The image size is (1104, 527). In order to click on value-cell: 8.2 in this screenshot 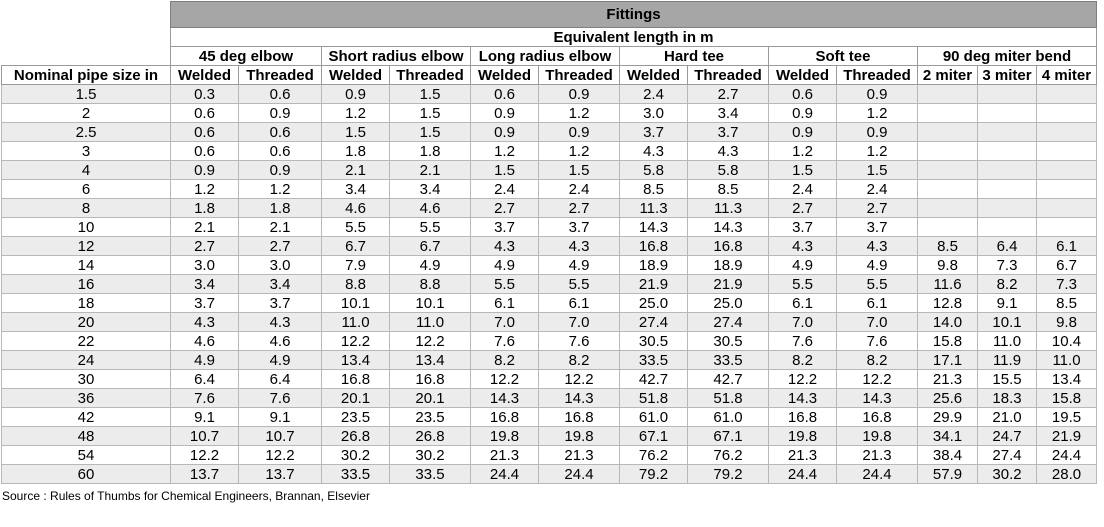, I will do `click(877, 360)`.